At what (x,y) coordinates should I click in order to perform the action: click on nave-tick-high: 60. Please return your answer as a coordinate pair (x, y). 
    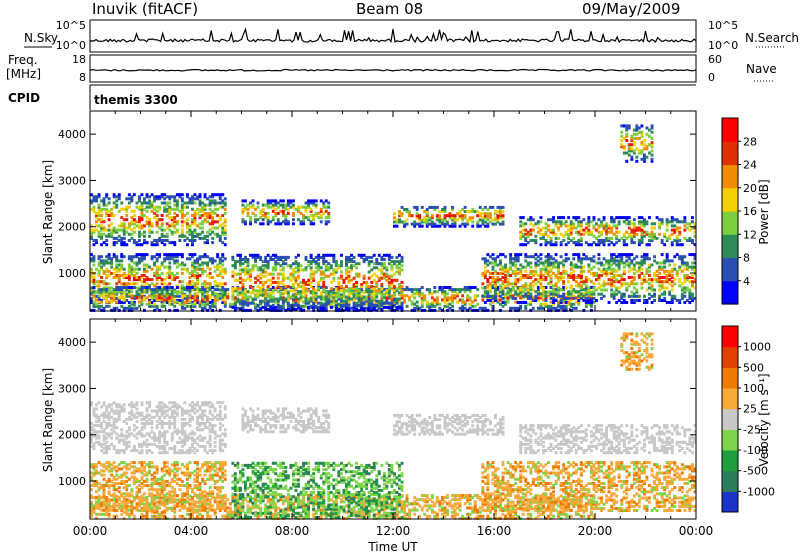
    Looking at the image, I should click on (715, 59).